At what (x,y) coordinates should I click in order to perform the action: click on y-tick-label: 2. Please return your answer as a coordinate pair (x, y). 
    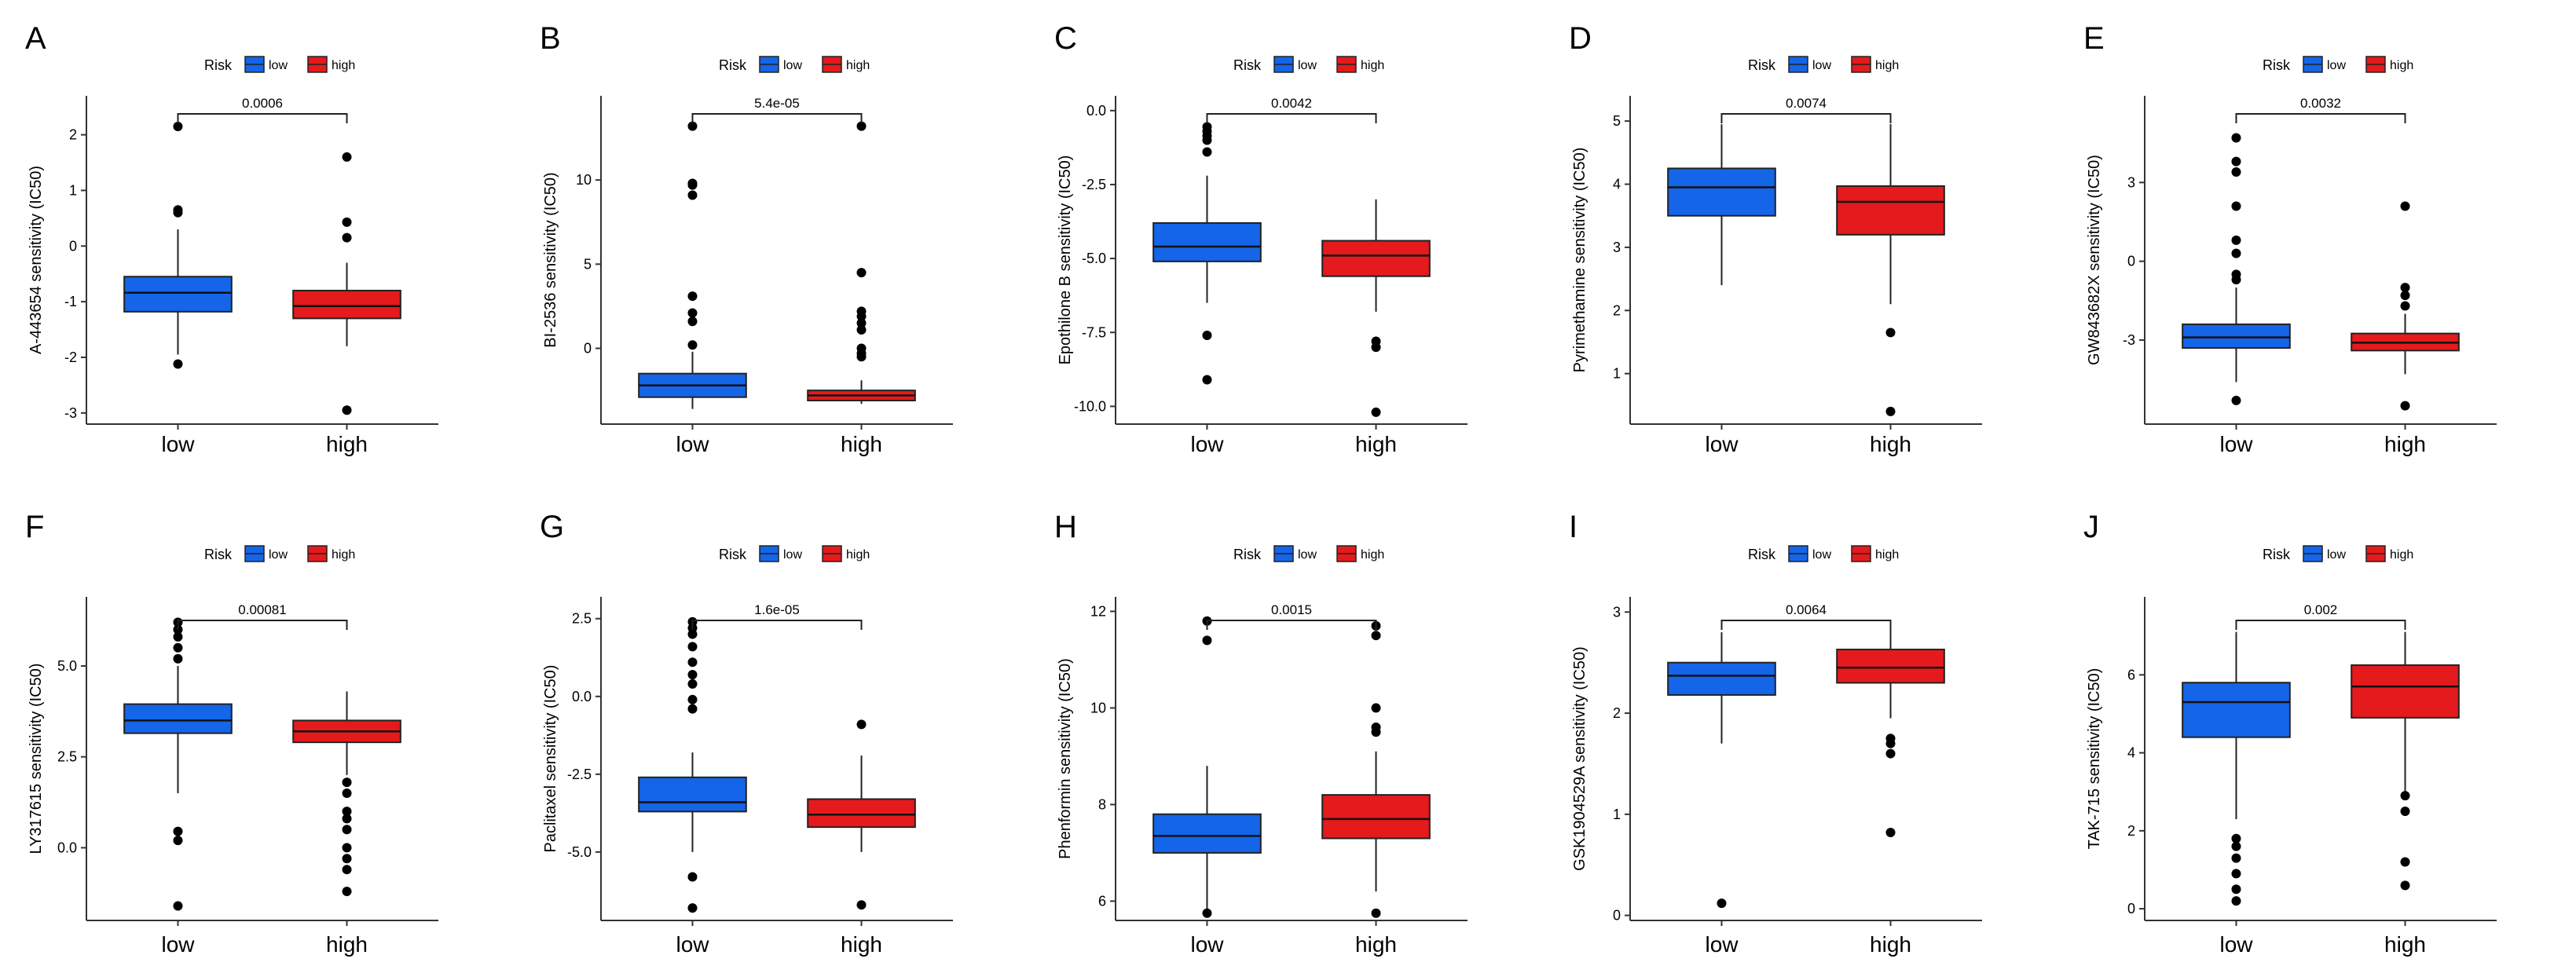
    Looking at the image, I should click on (1617, 713).